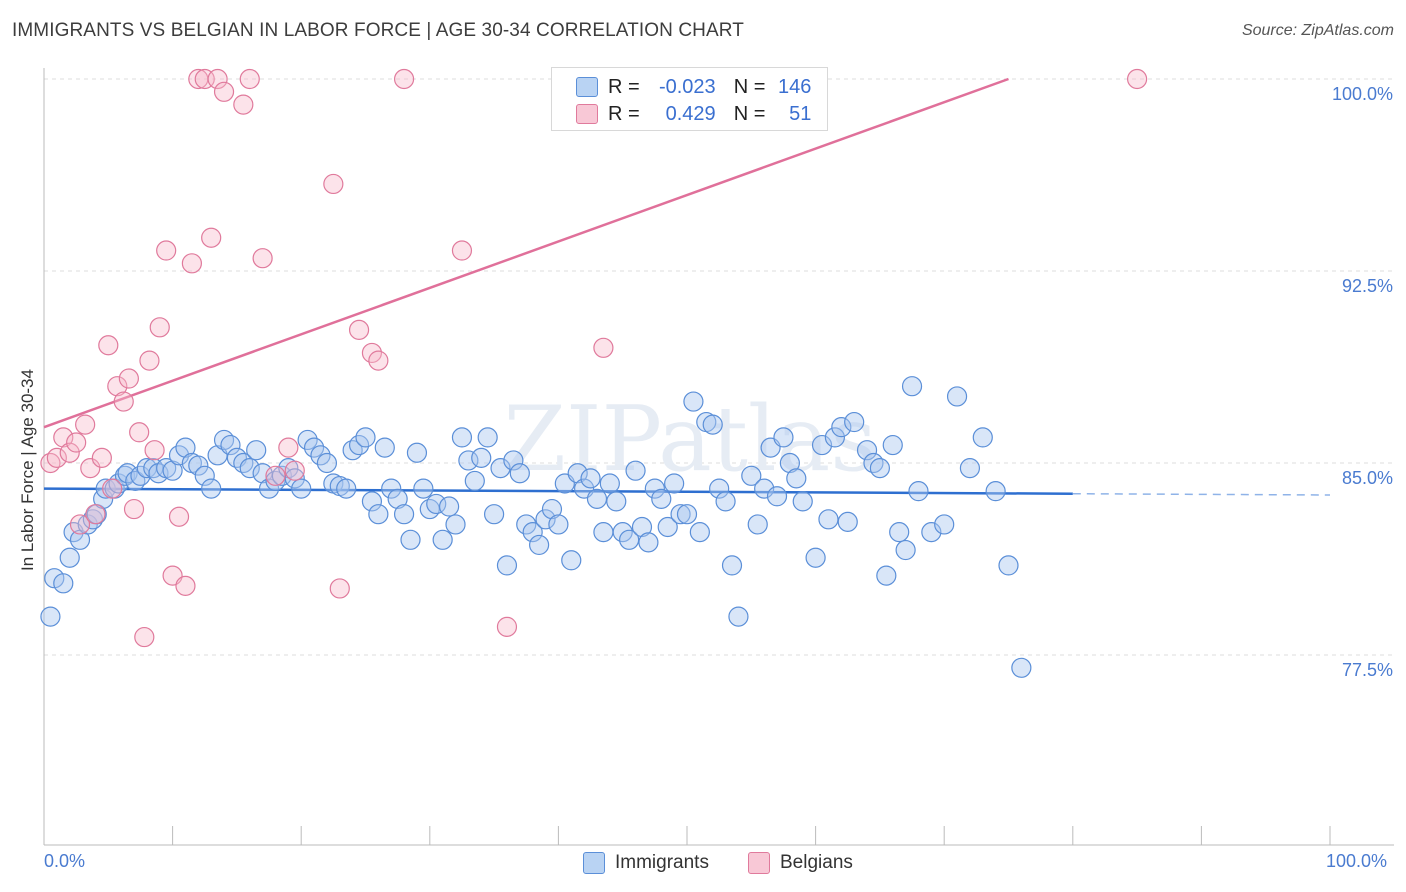  Describe the element at coordinates (1201, 494) in the screenshot. I see `trend-line-immigrants-extension` at that location.